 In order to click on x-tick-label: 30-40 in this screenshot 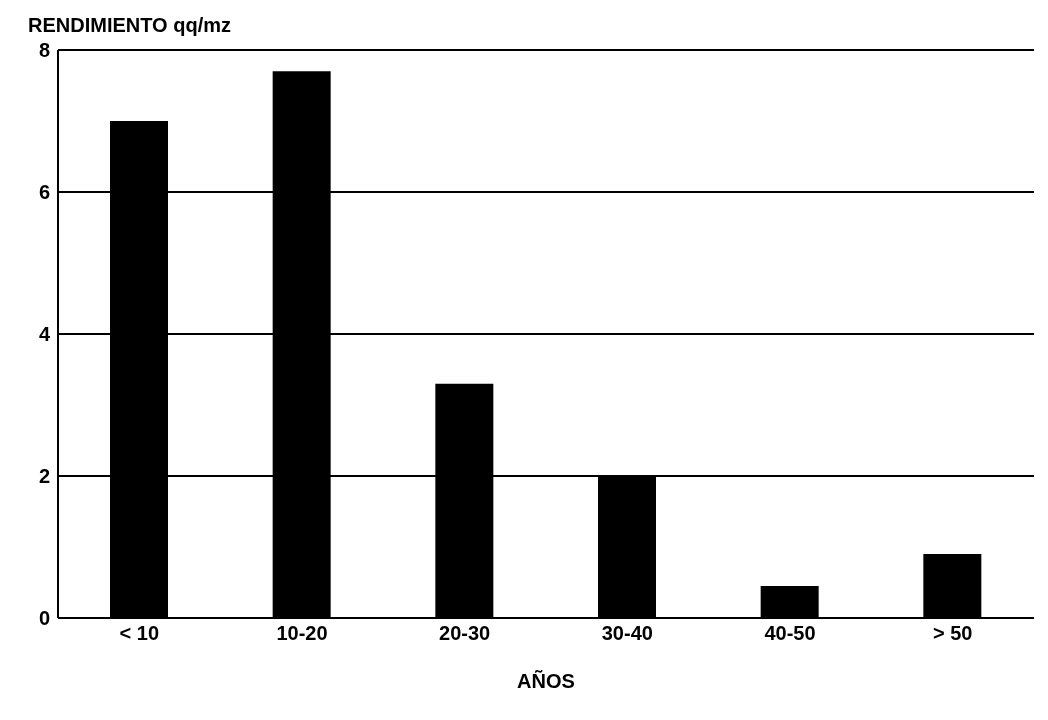, I will do `click(627, 633)`.